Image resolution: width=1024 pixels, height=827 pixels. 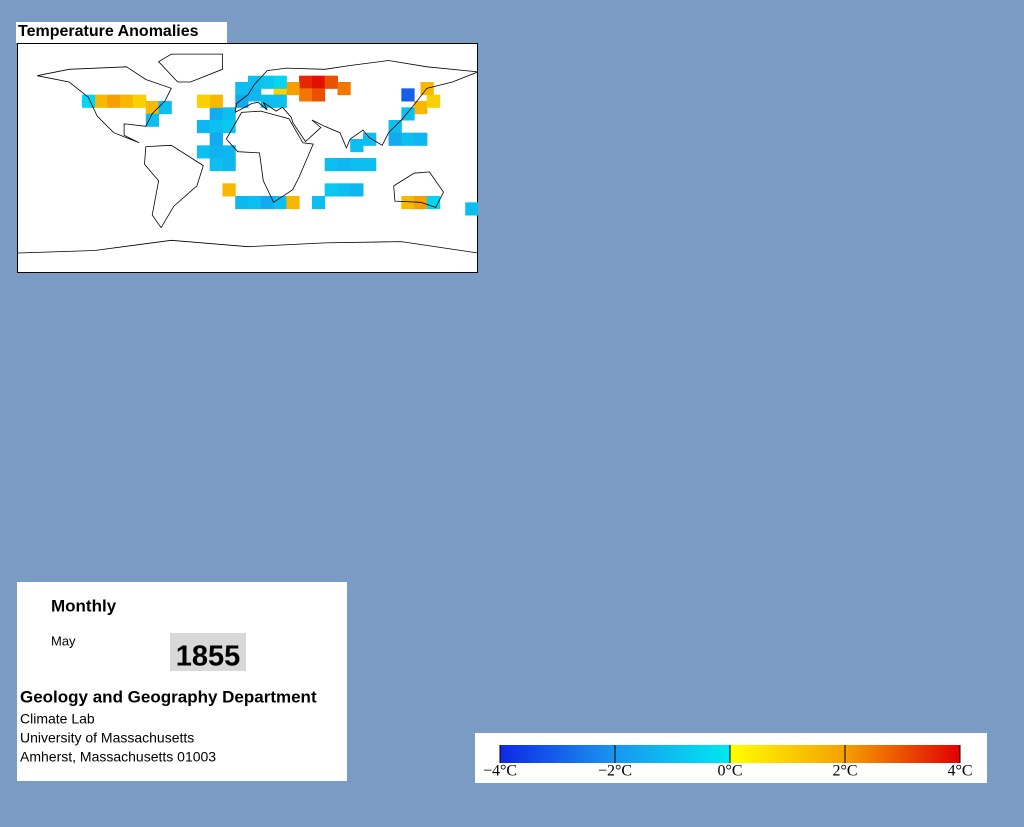 What do you see at coordinates (63, 640) in the screenshot?
I see `month: May` at bounding box center [63, 640].